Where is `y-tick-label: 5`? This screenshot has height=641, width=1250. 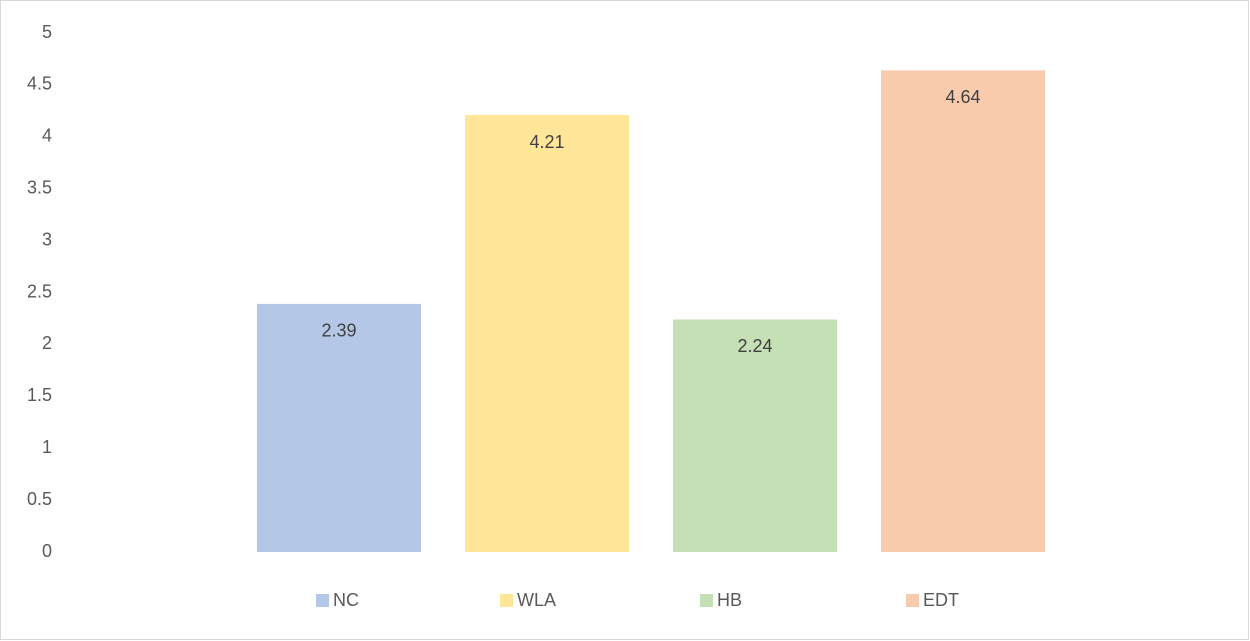
y-tick-label: 5 is located at coordinates (47, 32).